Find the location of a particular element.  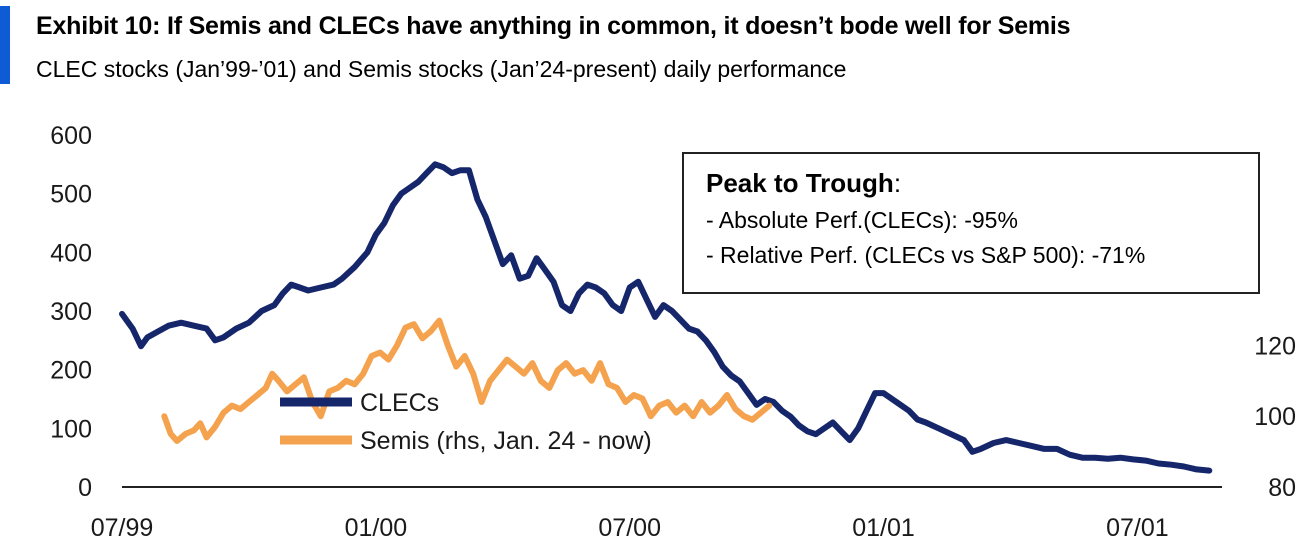

x-tick-label: 07/00 is located at coordinates (629, 528).